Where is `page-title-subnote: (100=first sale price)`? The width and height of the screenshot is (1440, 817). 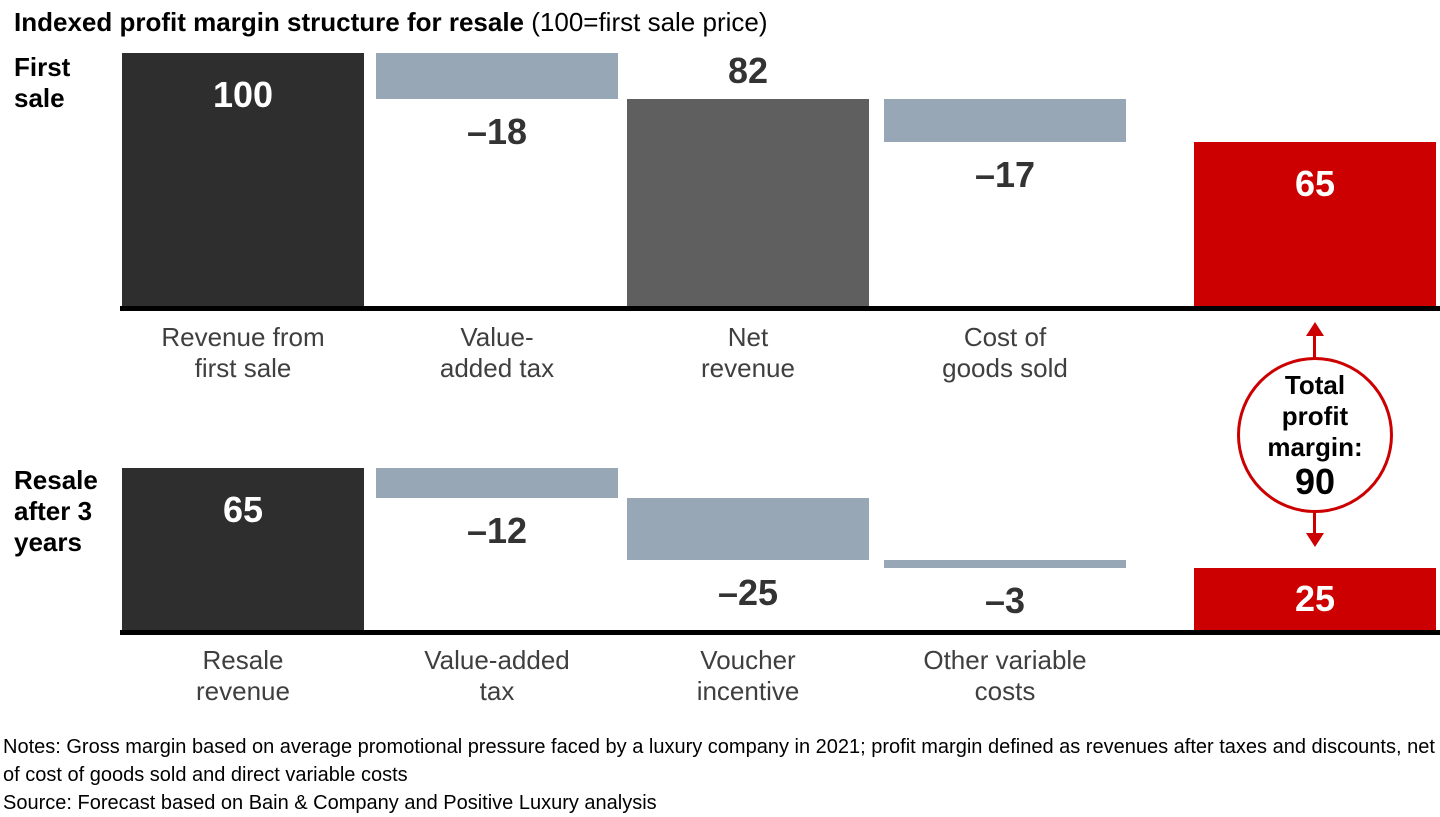 page-title-subnote: (100=first sale price) is located at coordinates (646, 22).